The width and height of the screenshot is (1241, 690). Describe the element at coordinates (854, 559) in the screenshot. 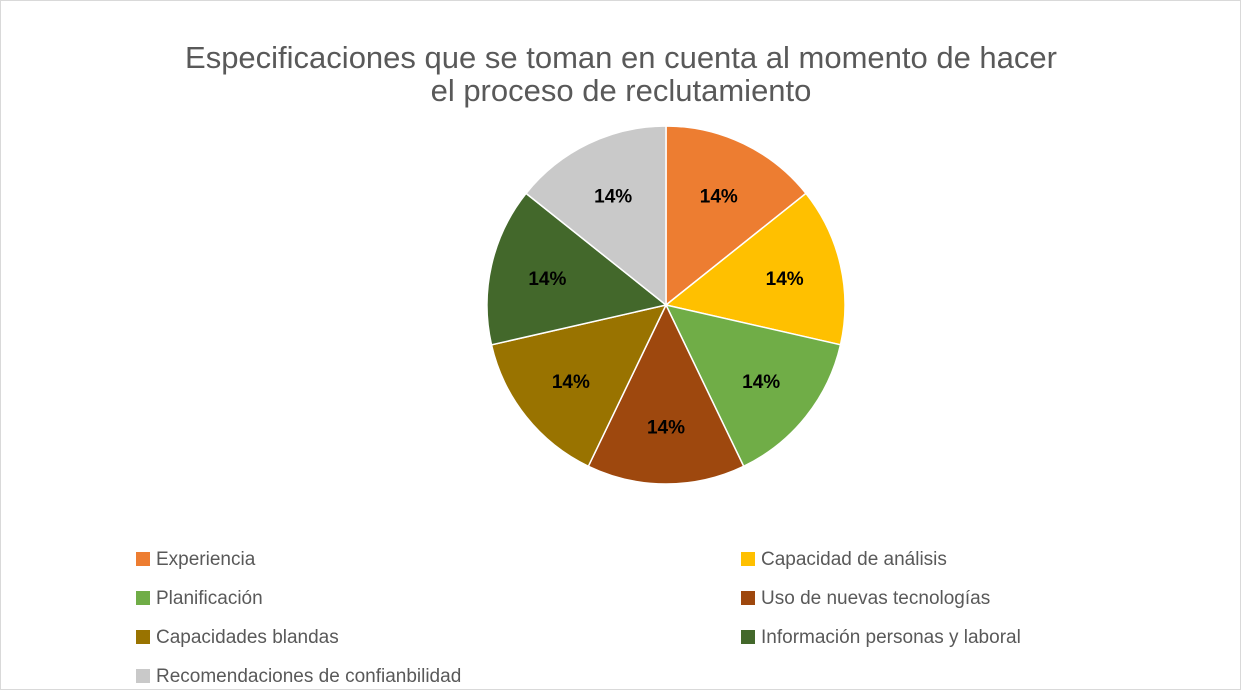

I see `legend-label: Capacidad de análisis` at that location.